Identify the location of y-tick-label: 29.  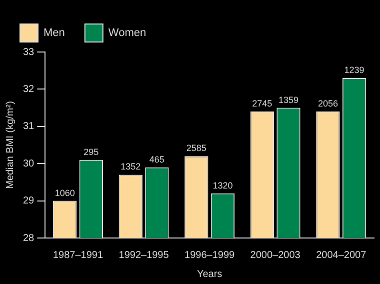
(29, 201).